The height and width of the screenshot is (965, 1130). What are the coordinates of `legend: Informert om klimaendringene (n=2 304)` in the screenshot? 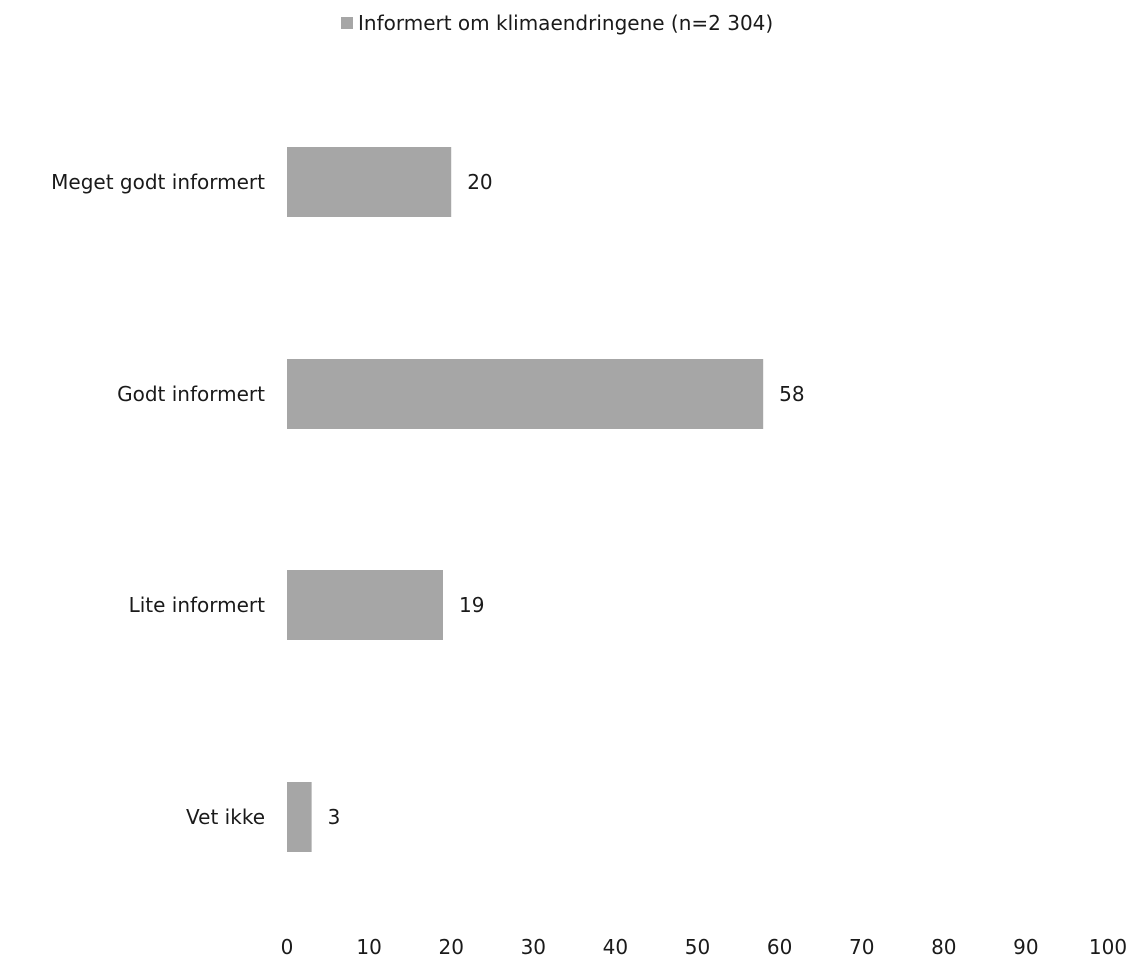 It's located at (557, 23).